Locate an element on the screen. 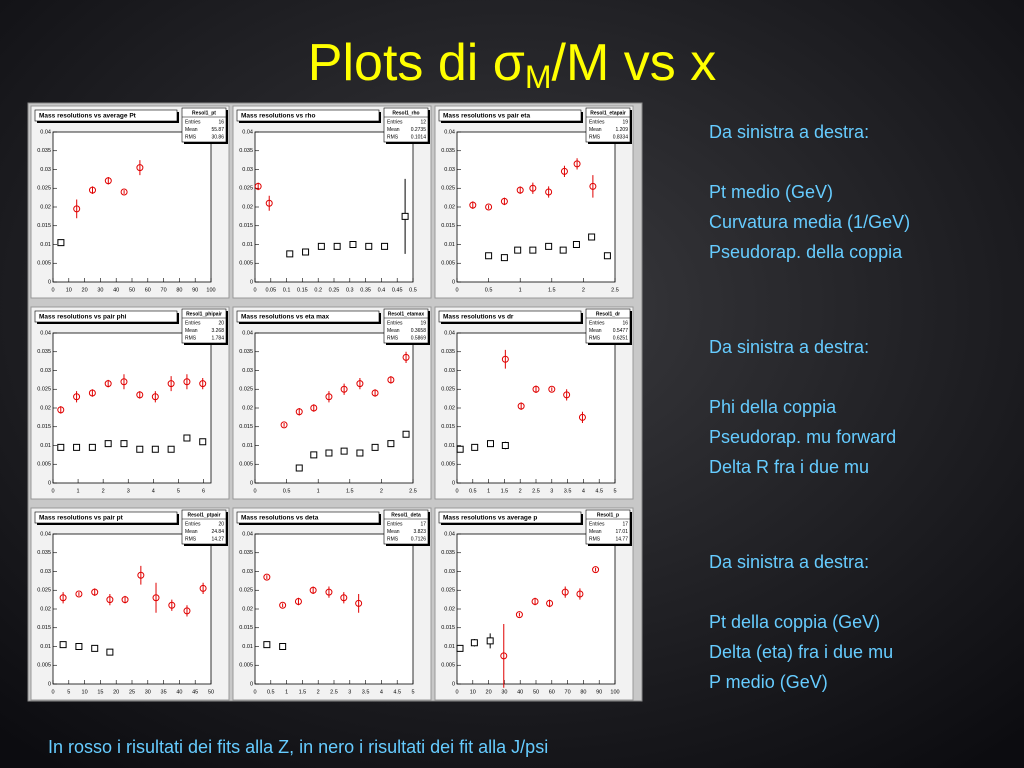 The height and width of the screenshot is (768, 1024). note-header: Da sinistra a destra: is located at coordinates (789, 347).